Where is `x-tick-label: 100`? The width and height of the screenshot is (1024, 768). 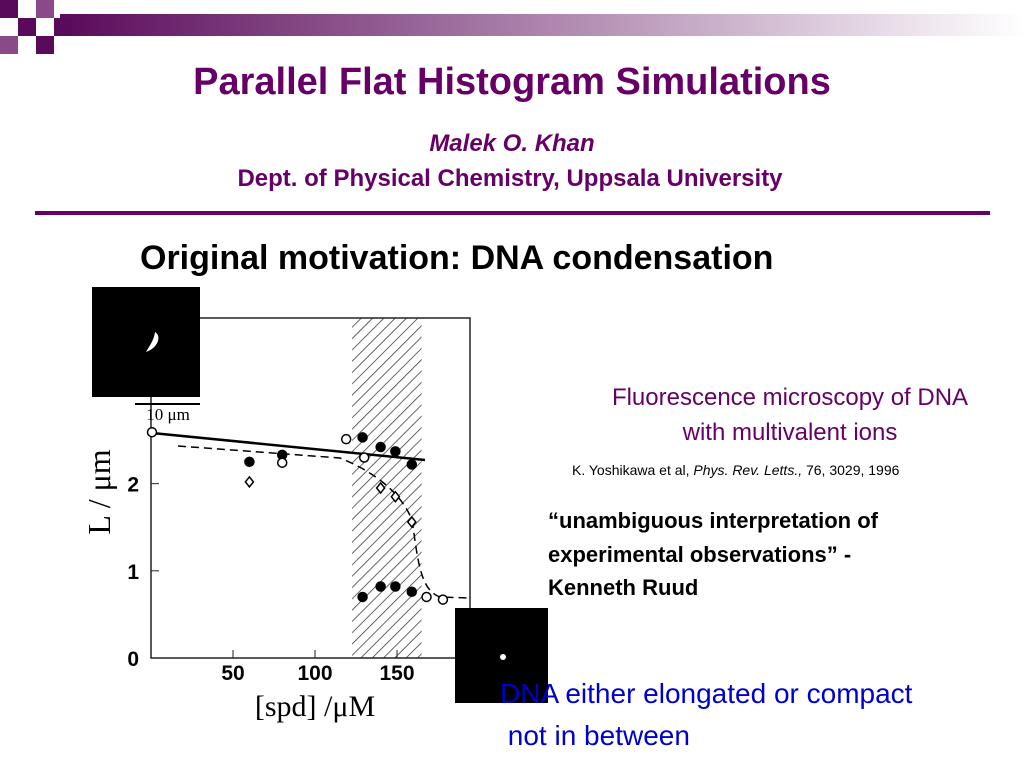 x-tick-label: 100 is located at coordinates (314, 673).